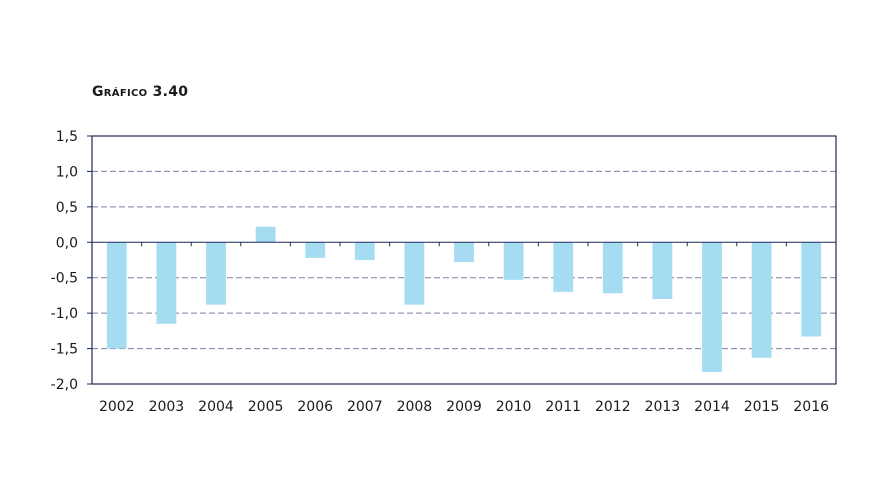 This screenshot has height=502, width=881. I want to click on y-tick-label: -1,5, so click(64, 350).